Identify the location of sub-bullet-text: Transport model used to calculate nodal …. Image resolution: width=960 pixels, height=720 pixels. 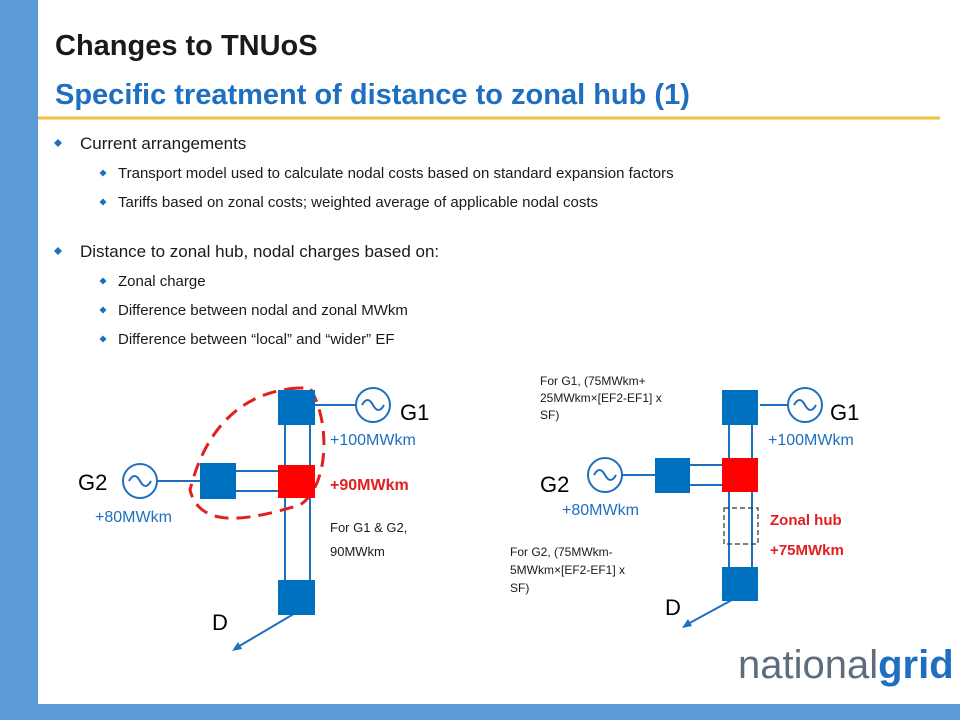
(396, 173).